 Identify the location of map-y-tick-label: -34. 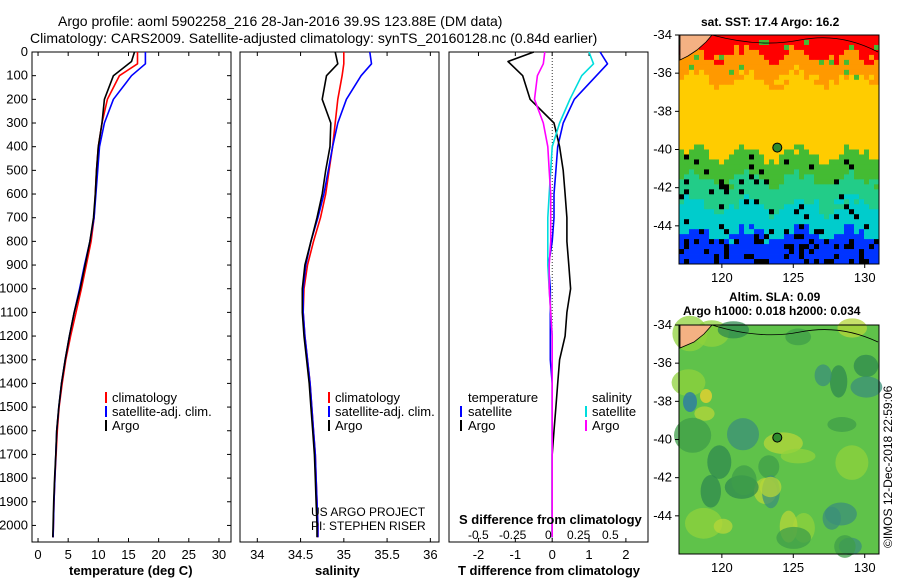
(662, 324).